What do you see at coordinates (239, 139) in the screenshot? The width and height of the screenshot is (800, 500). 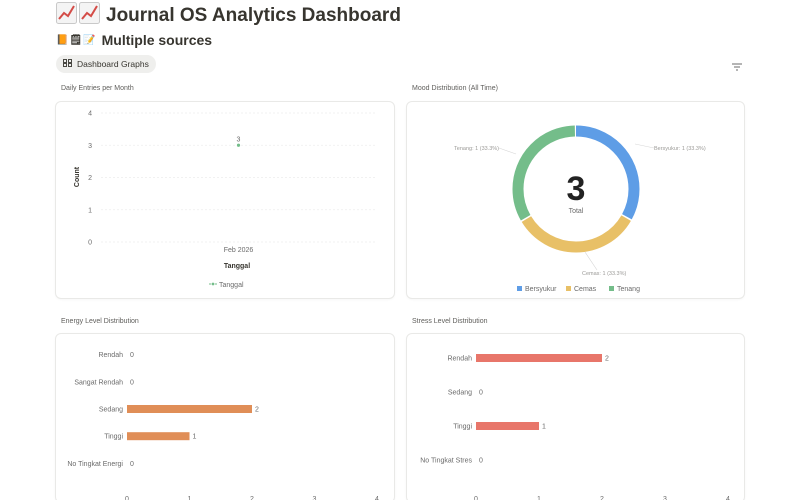 I see `data-label: 3` at bounding box center [239, 139].